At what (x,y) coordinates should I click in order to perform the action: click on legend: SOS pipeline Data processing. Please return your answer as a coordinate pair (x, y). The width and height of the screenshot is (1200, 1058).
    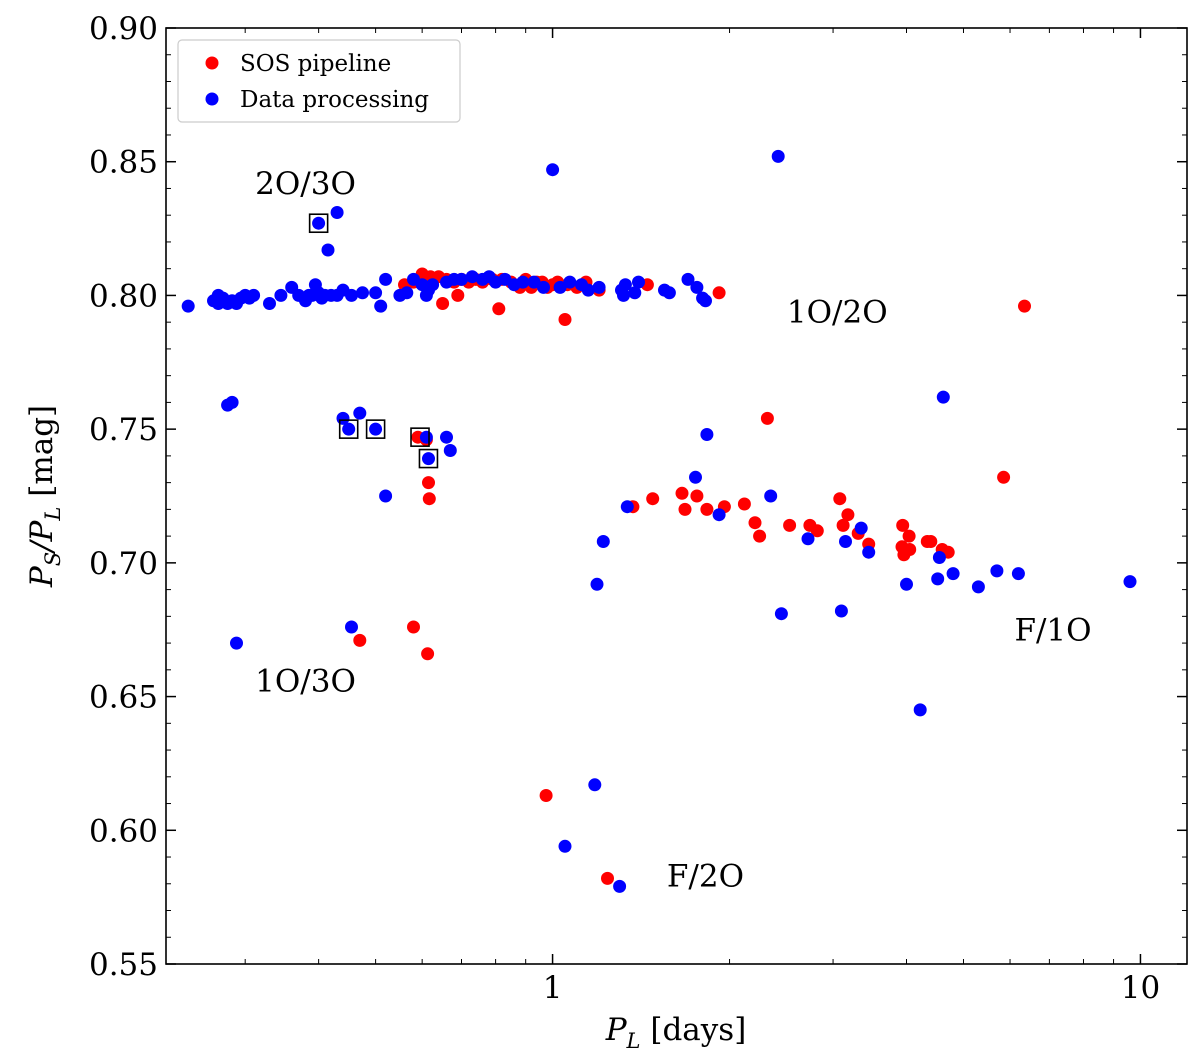
    Looking at the image, I should click on (319, 81).